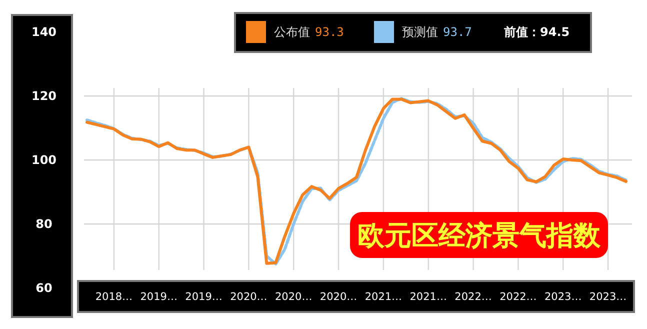 Image resolution: width=647 pixels, height=329 pixels. Describe the element at coordinates (44, 224) in the screenshot. I see `y-tick-label: 80` at that location.